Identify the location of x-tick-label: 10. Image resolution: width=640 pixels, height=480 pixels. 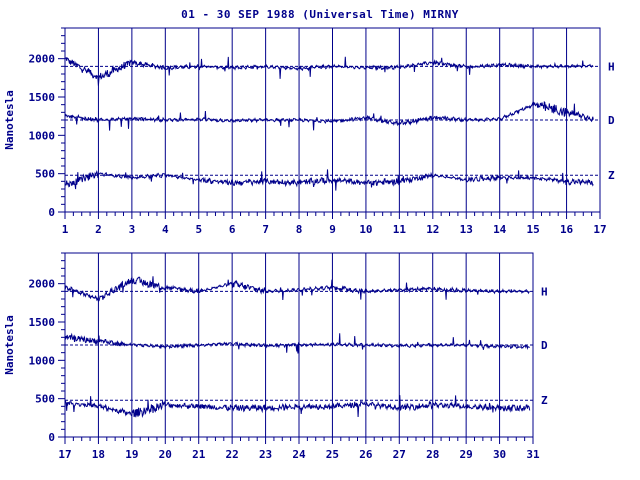
(365, 229).